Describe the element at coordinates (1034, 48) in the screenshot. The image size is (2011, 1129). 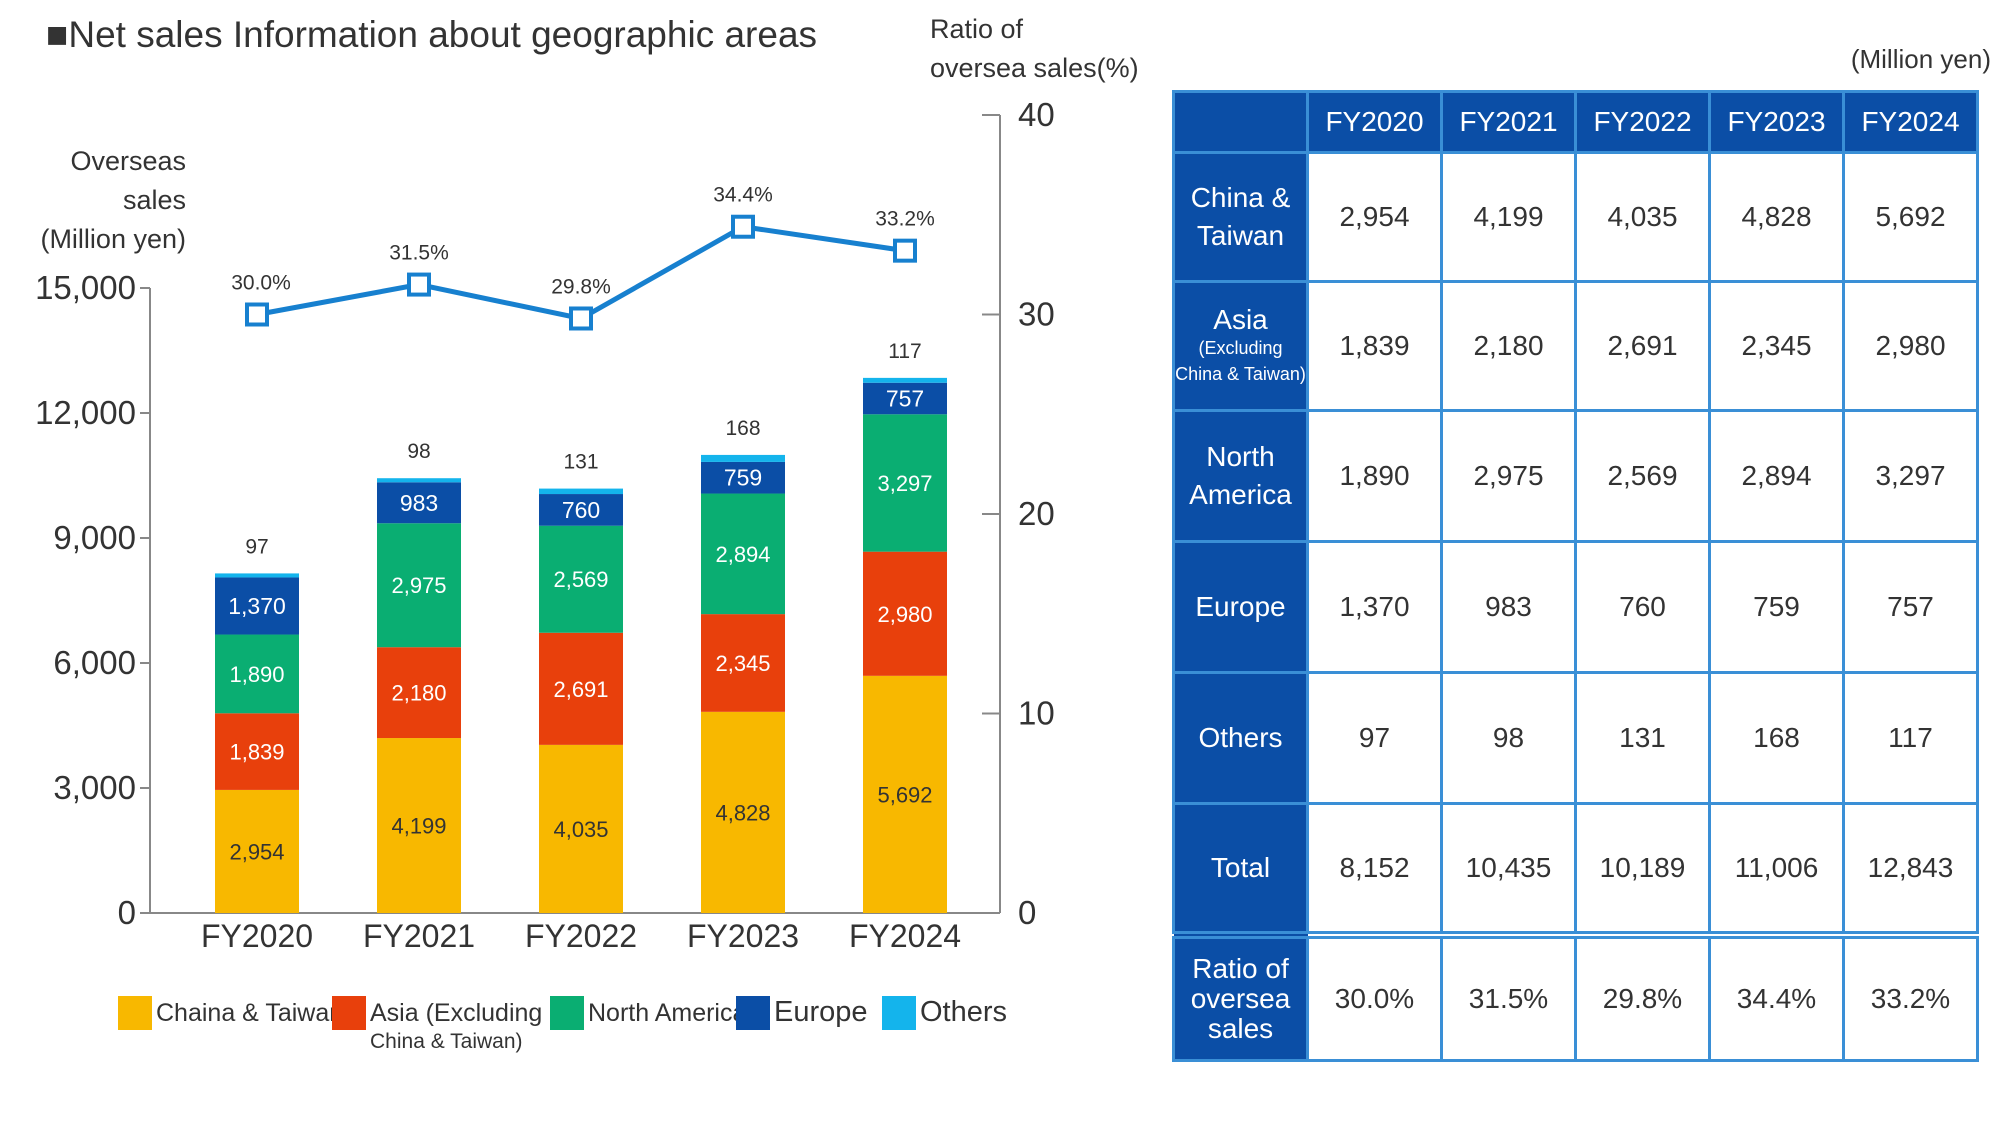
I see `right-axis-label: Ratio of oversea sales(%)` at that location.